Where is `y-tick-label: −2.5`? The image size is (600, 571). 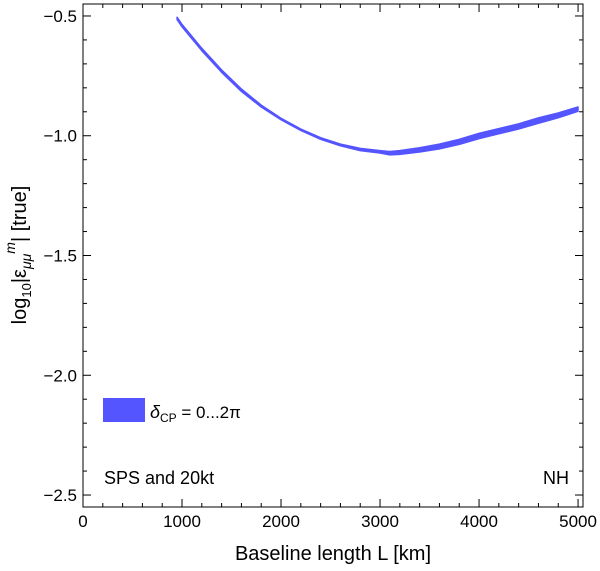 y-tick-label: −2.5 is located at coordinates (60, 495).